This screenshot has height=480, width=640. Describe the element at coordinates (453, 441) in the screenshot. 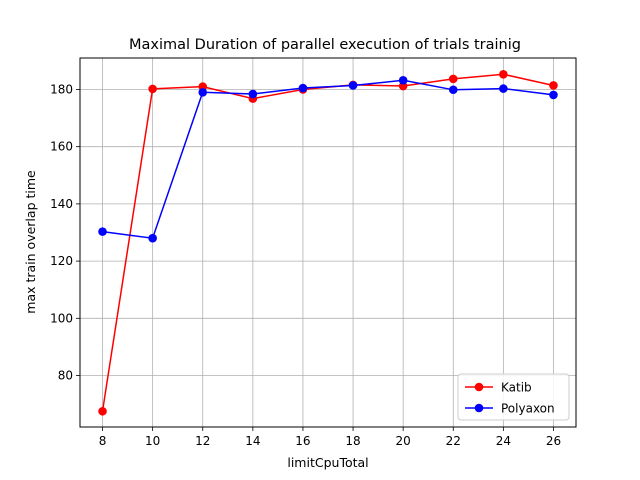

I see `x-tick-label: 22` at that location.